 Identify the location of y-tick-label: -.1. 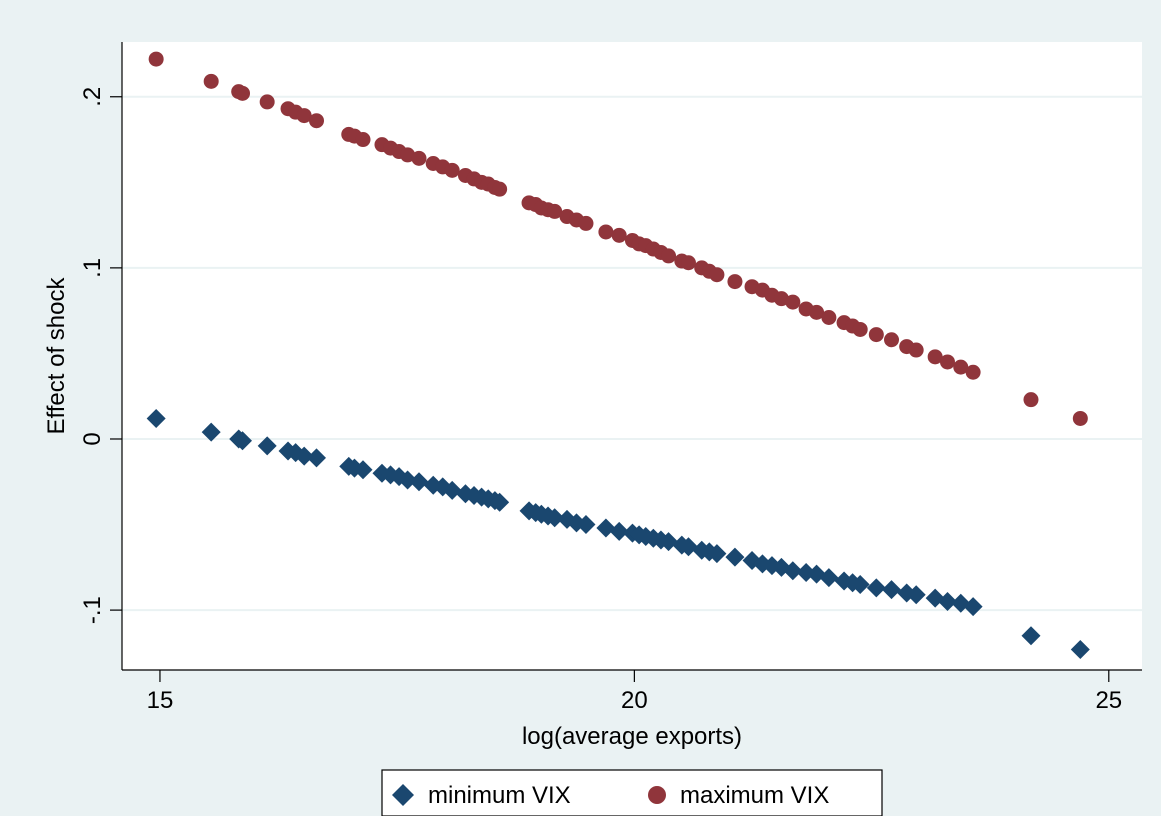
(92, 610).